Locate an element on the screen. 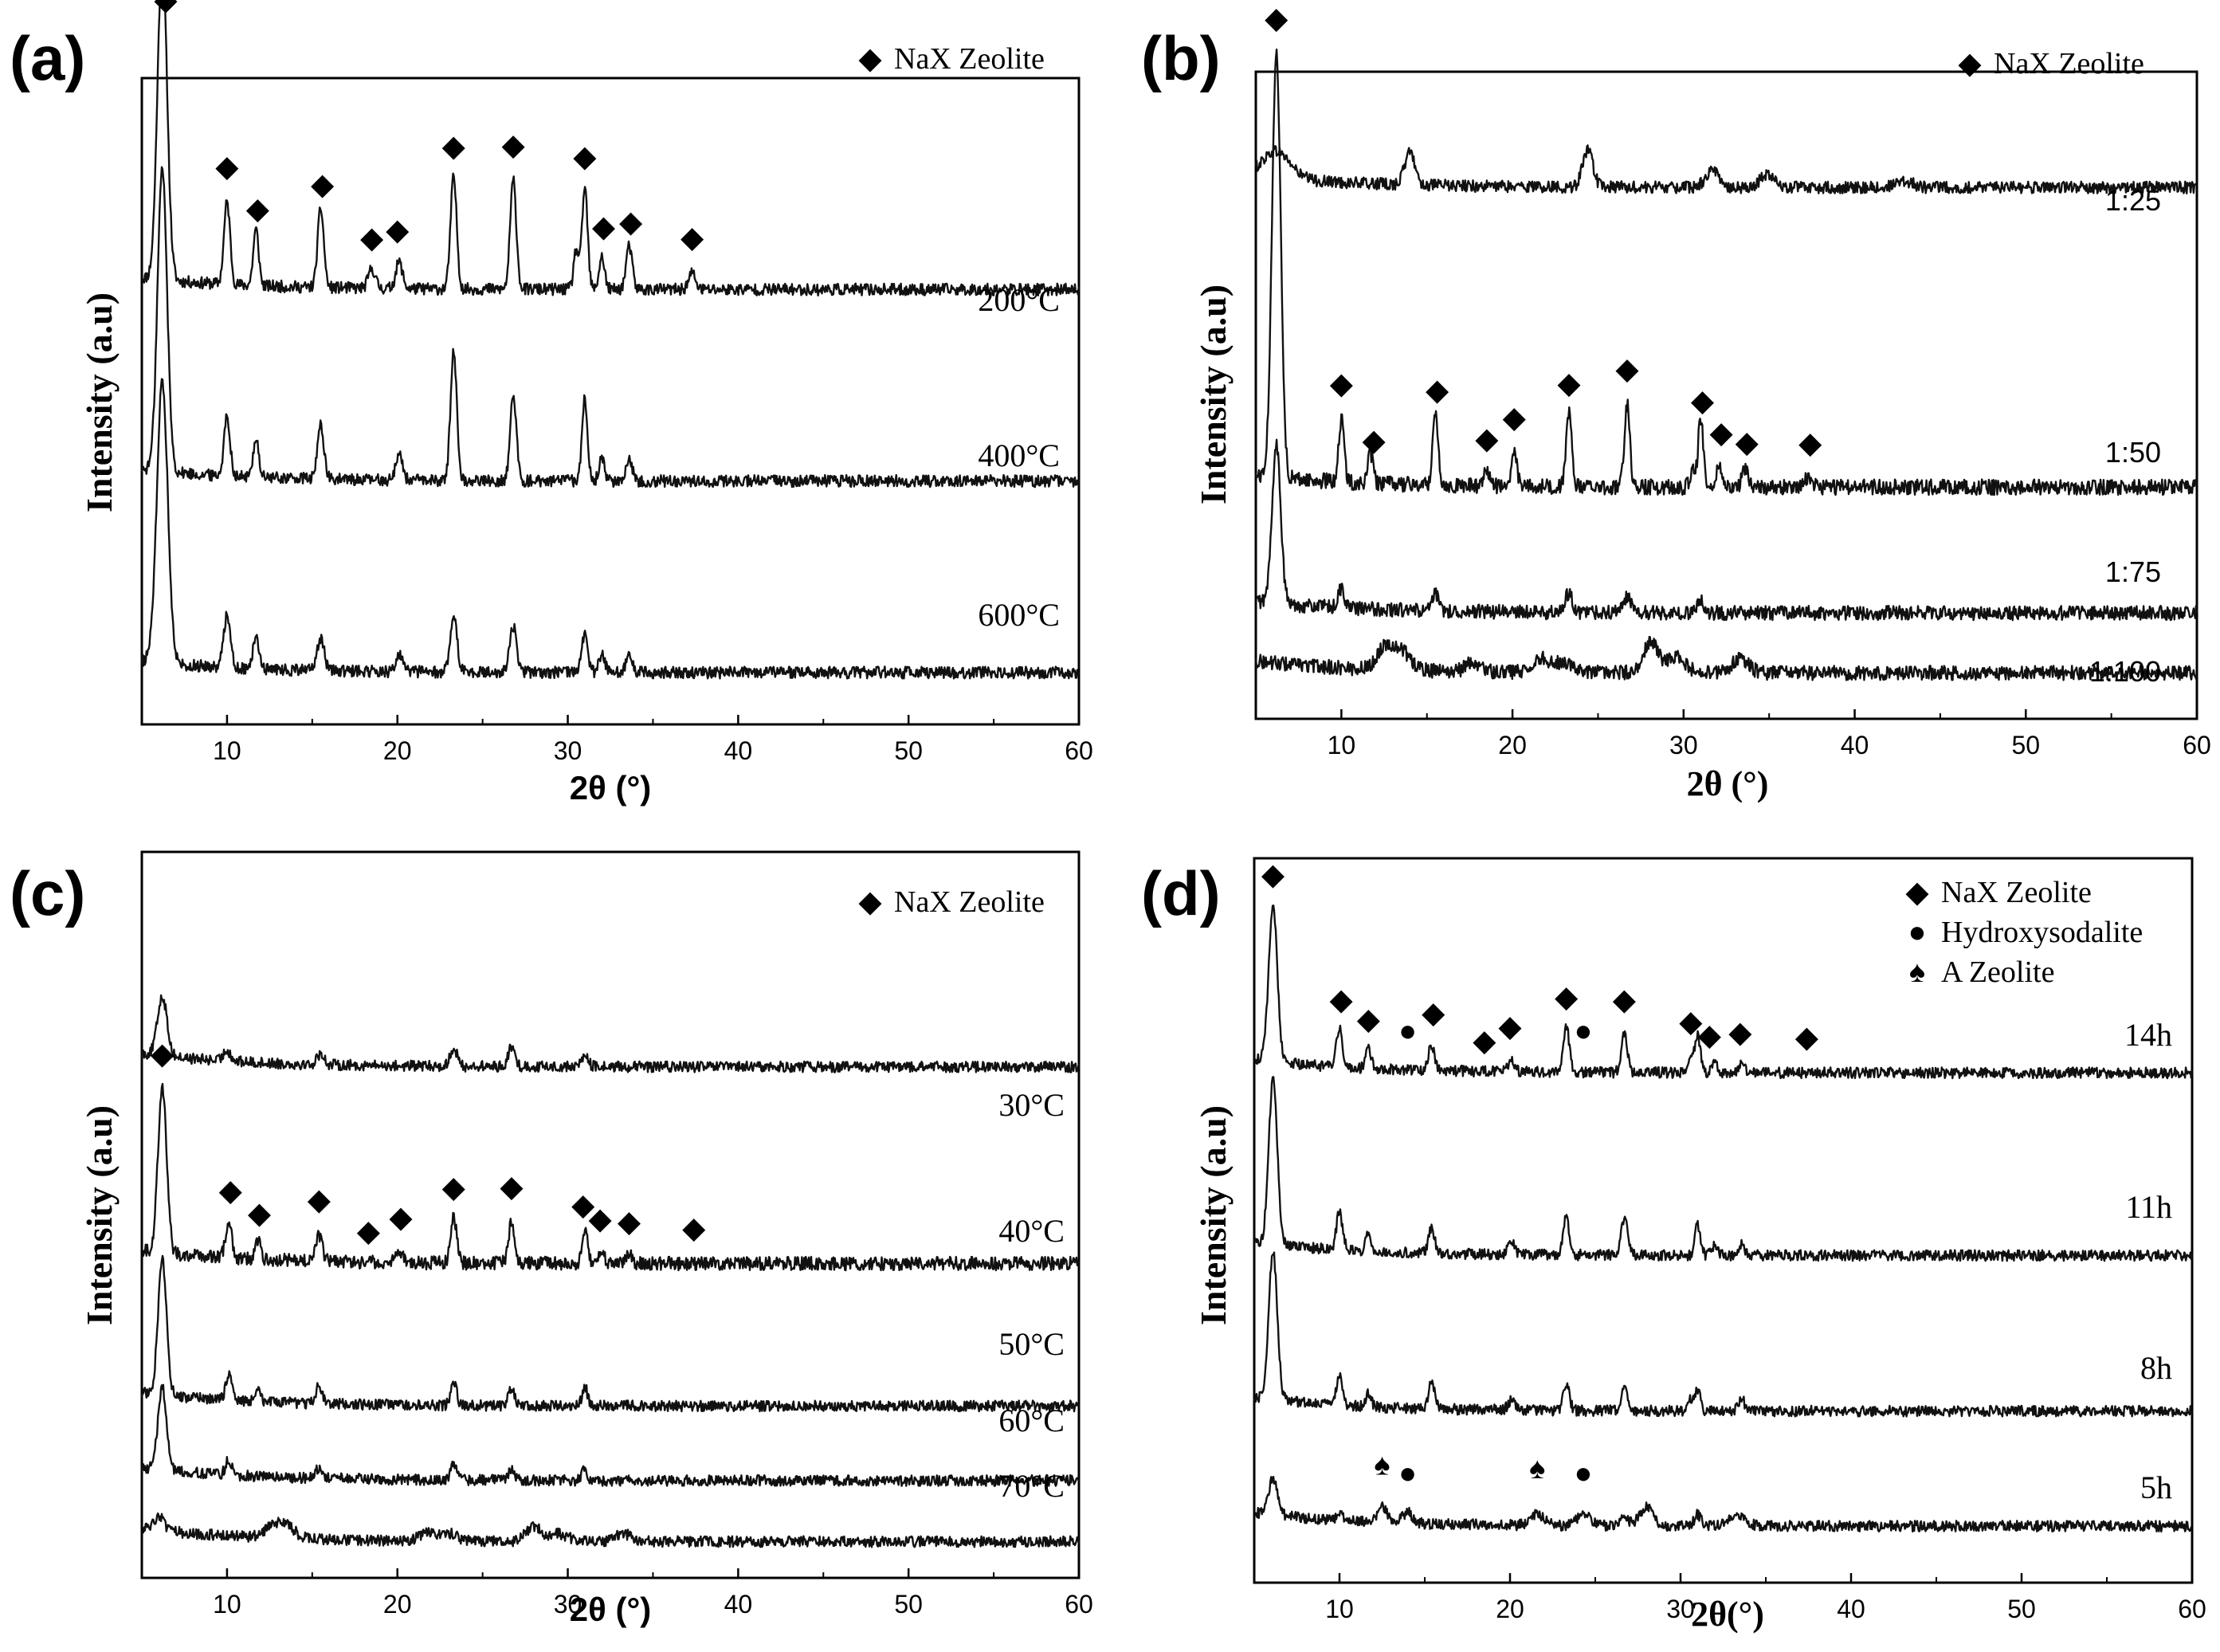 This screenshot has width=2220, height=1652. legend-marker: ● is located at coordinates (1917, 932).